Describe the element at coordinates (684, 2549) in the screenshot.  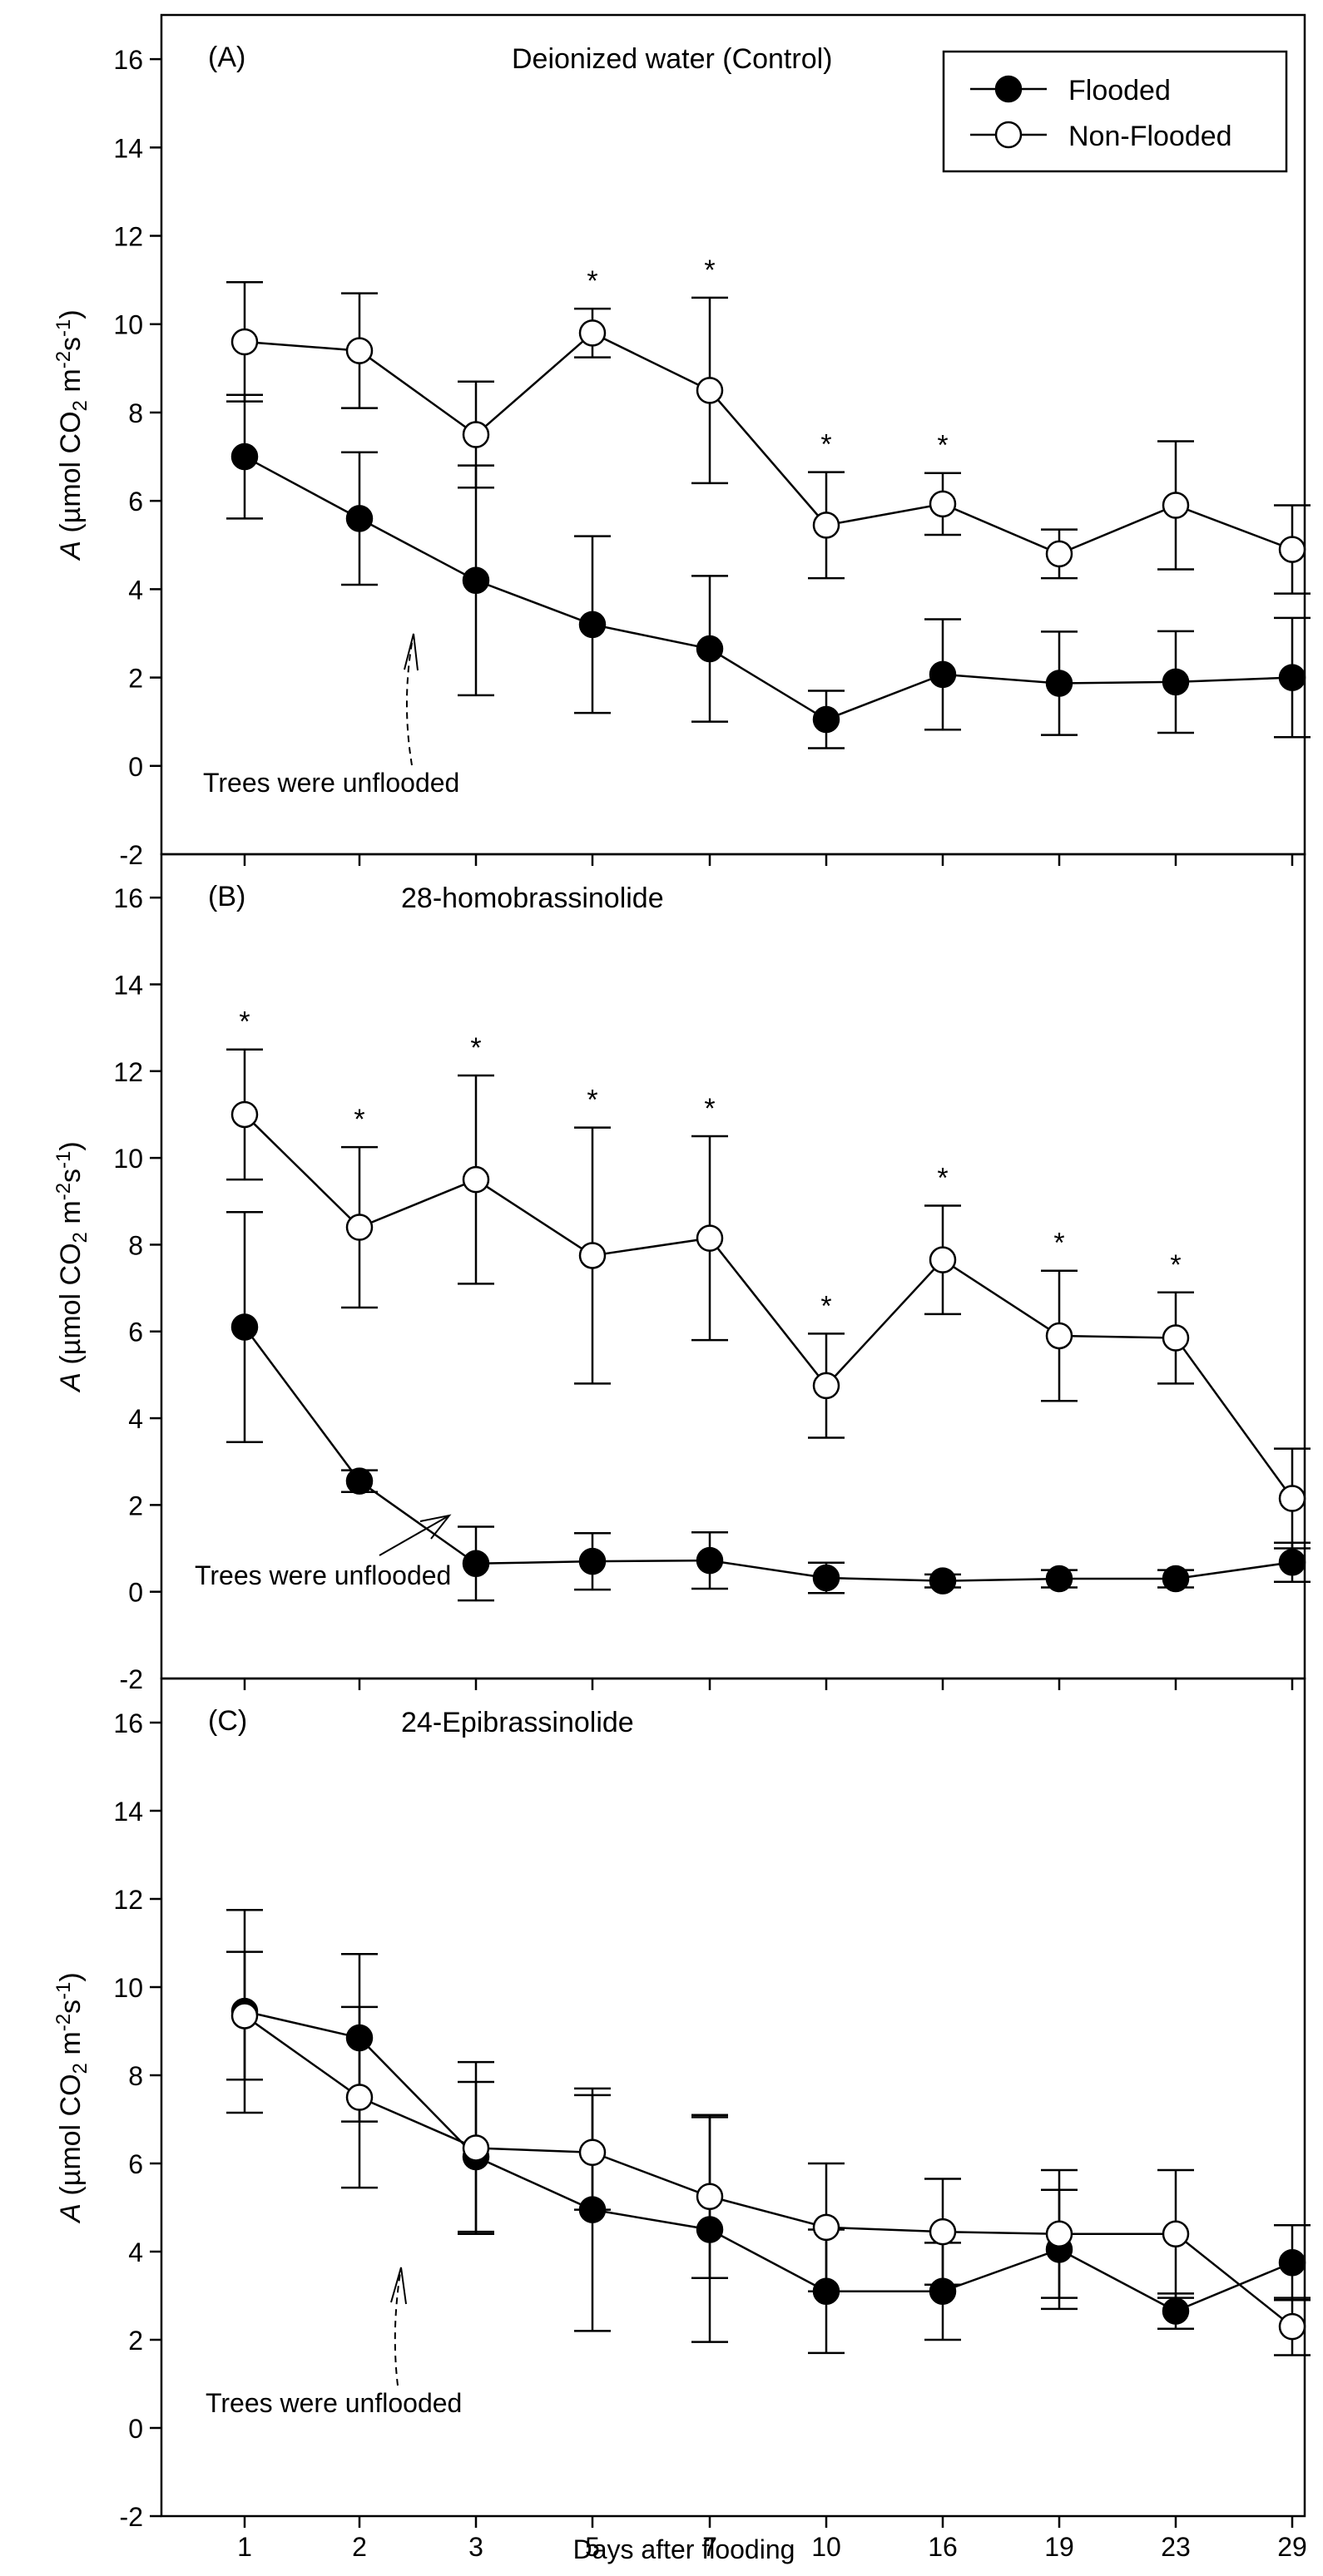
I see `x-axis-label: Days after flooding` at that location.